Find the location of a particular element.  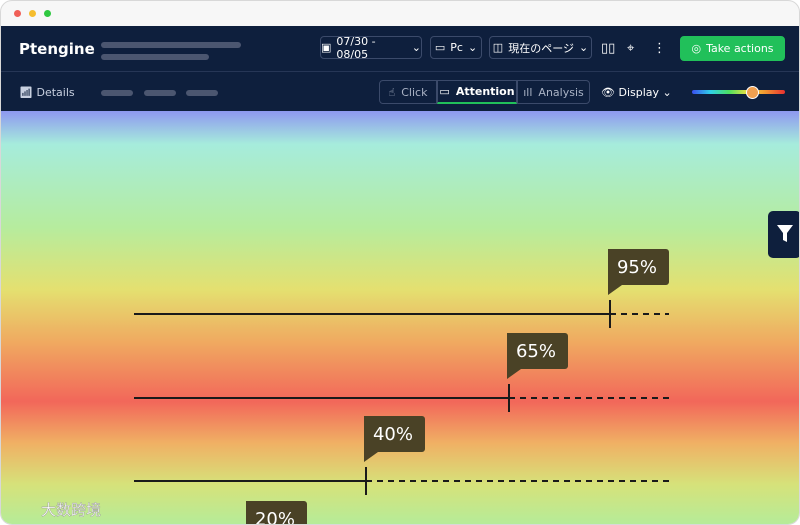

click-tab: ☝ Click is located at coordinates (408, 92).